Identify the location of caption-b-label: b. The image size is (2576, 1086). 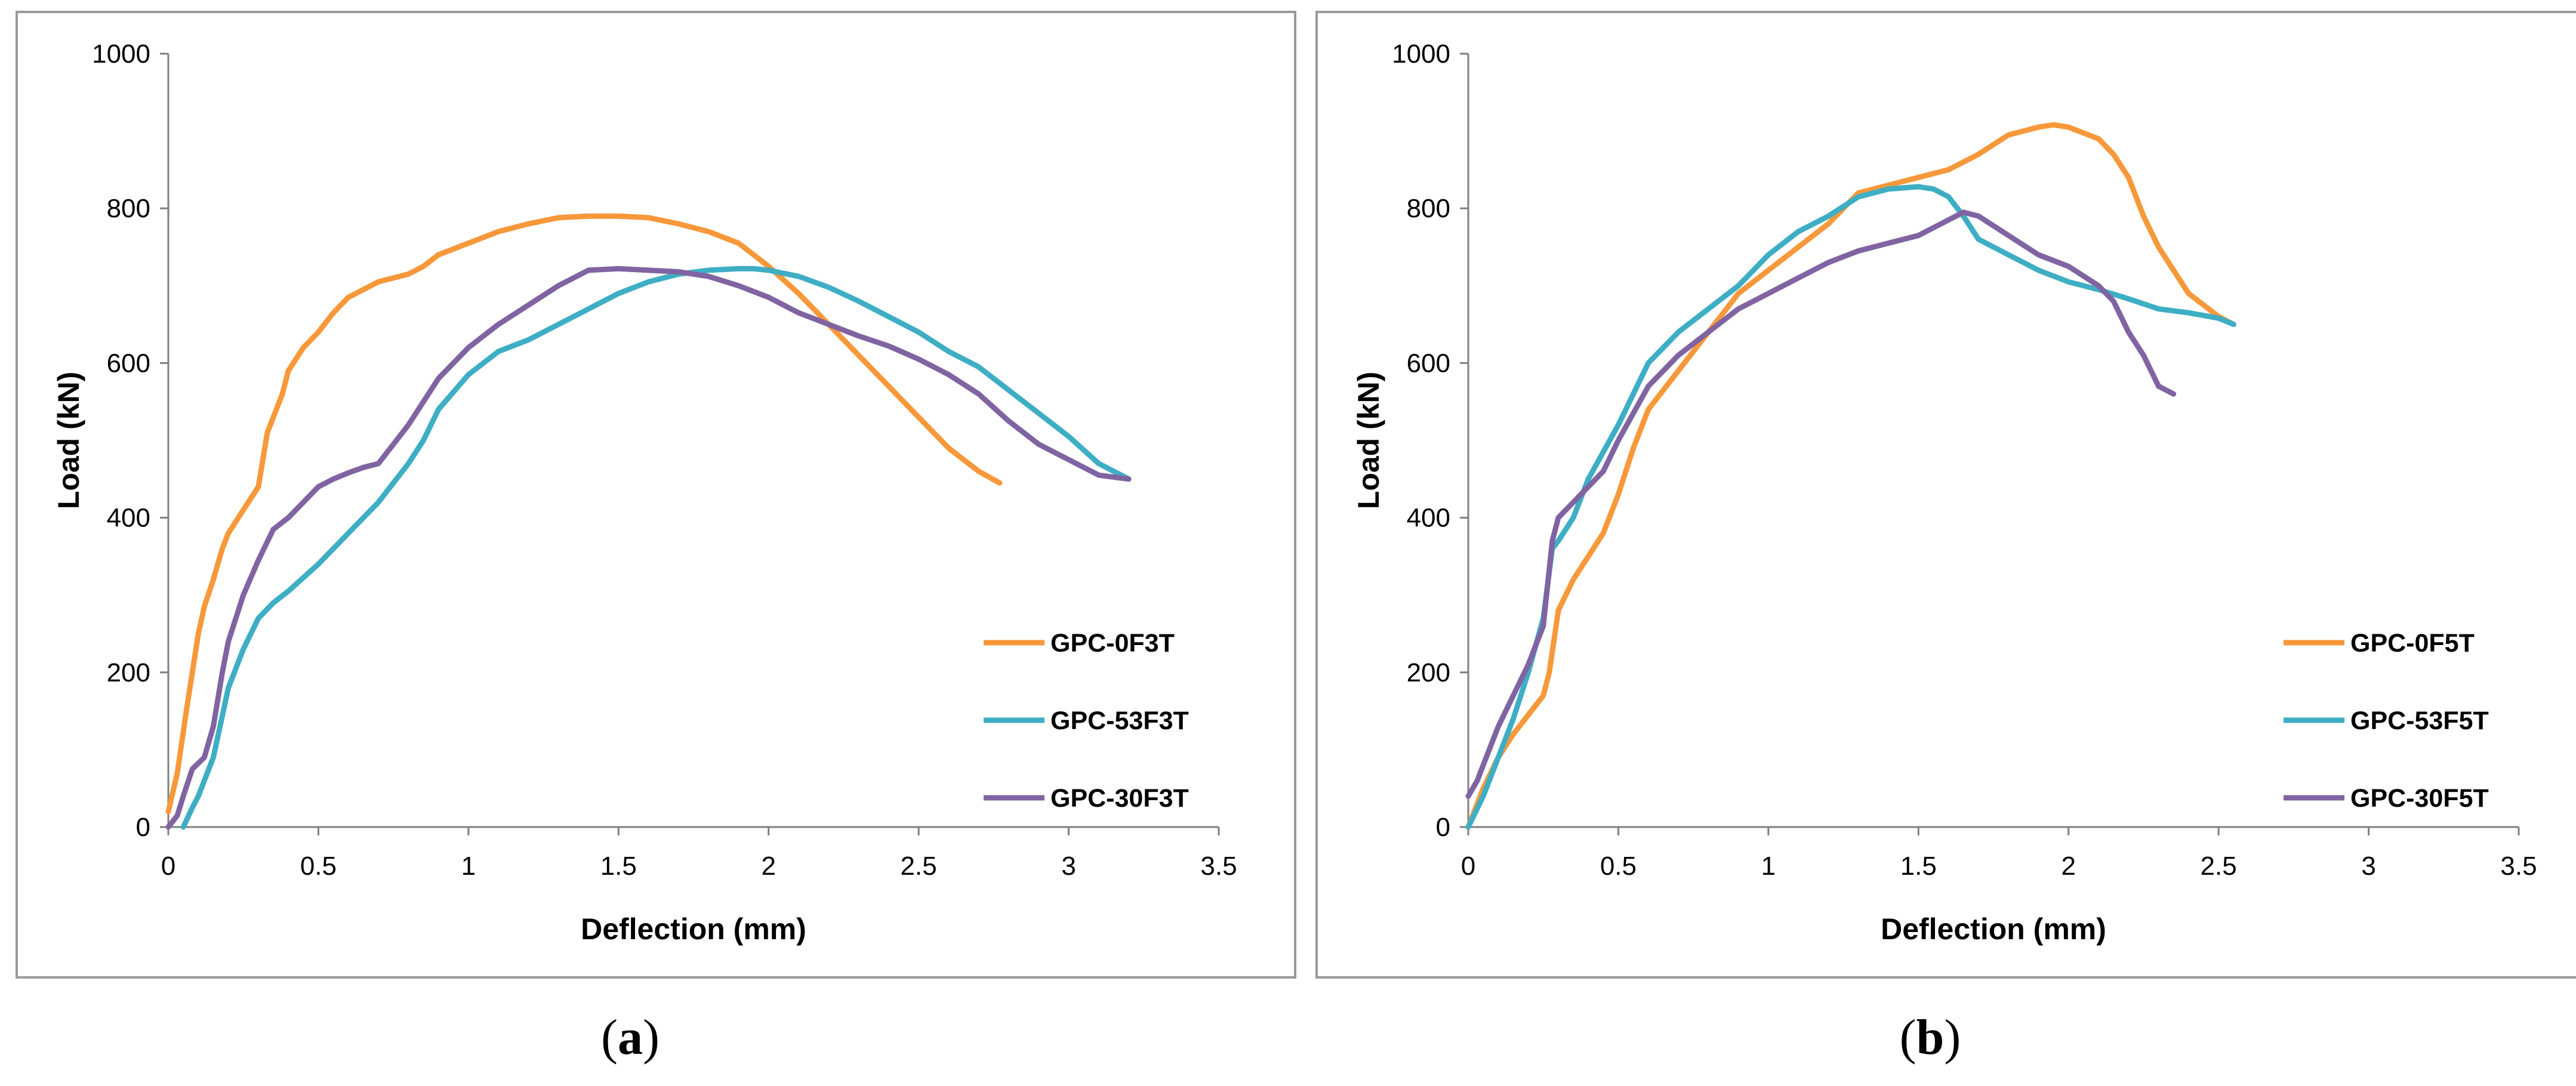
(1930, 1037).